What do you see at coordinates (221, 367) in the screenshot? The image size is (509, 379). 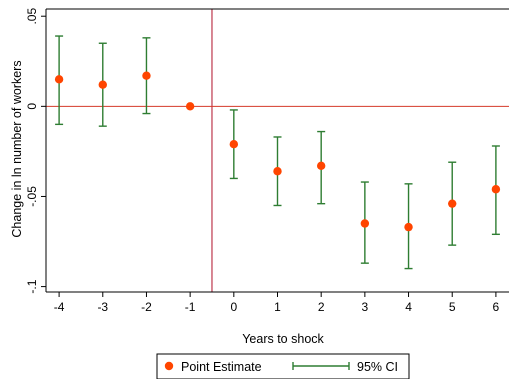 I see `legend-label-point: Point Estimate` at bounding box center [221, 367].